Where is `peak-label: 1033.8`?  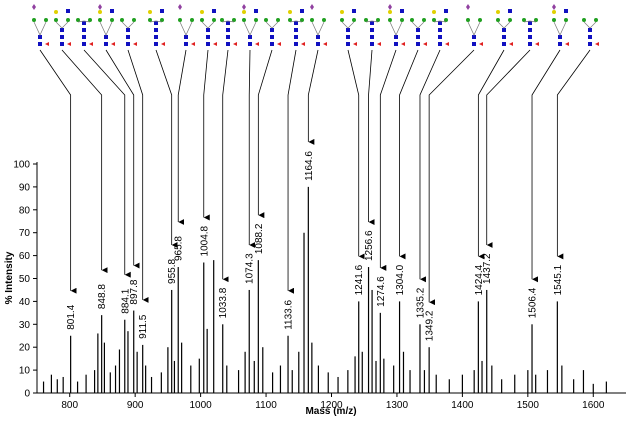 peak-label: 1033.8 is located at coordinates (223, 302).